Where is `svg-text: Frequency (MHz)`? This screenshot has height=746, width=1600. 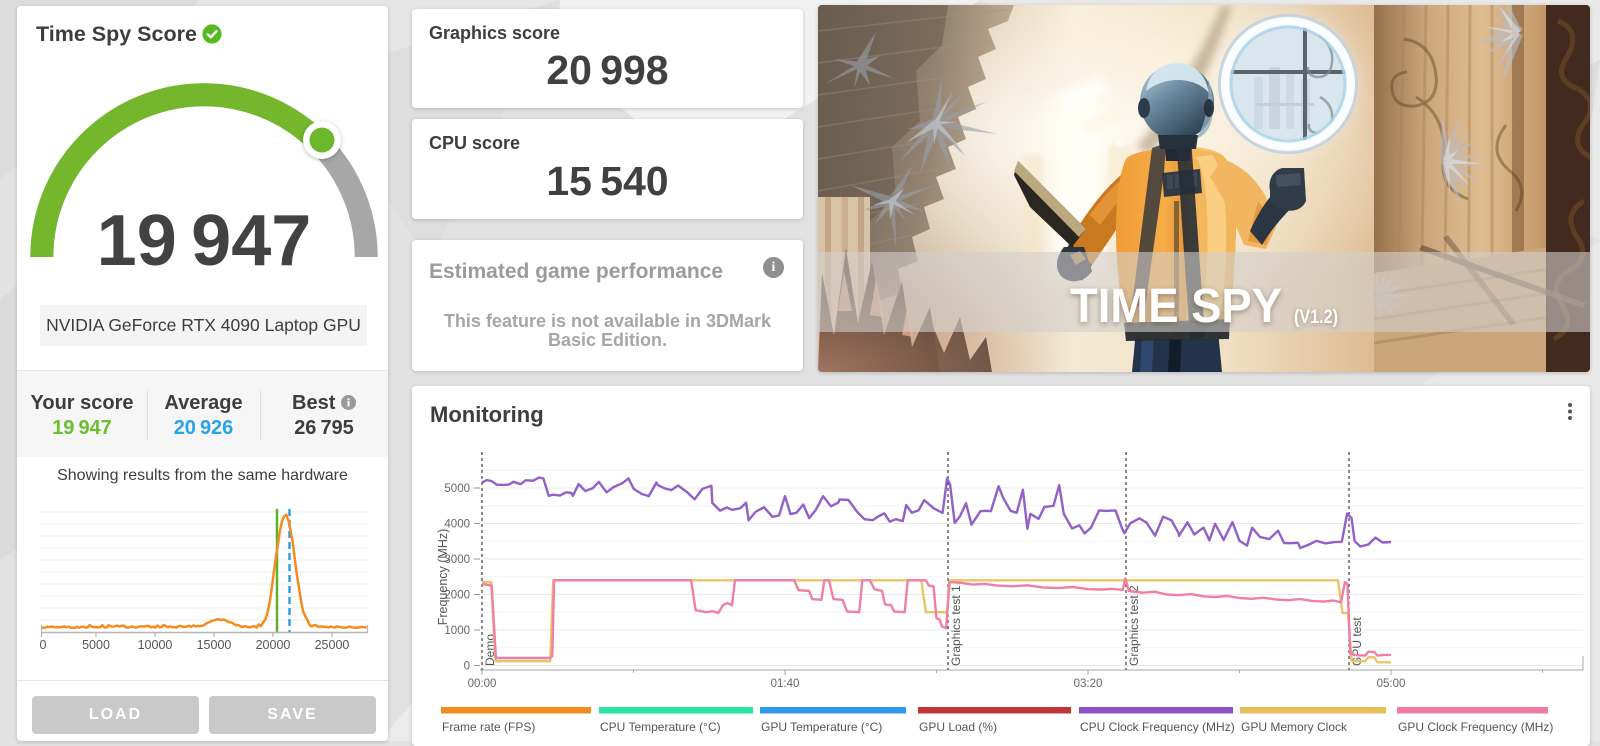 svg-text: Frequency (MHz) is located at coordinates (443, 577).